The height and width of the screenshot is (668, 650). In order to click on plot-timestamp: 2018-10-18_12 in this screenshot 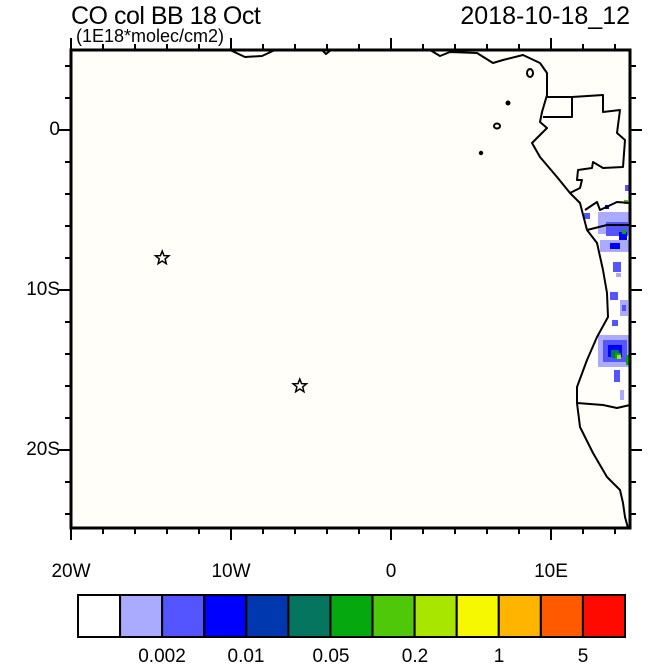, I will do `click(545, 16)`.